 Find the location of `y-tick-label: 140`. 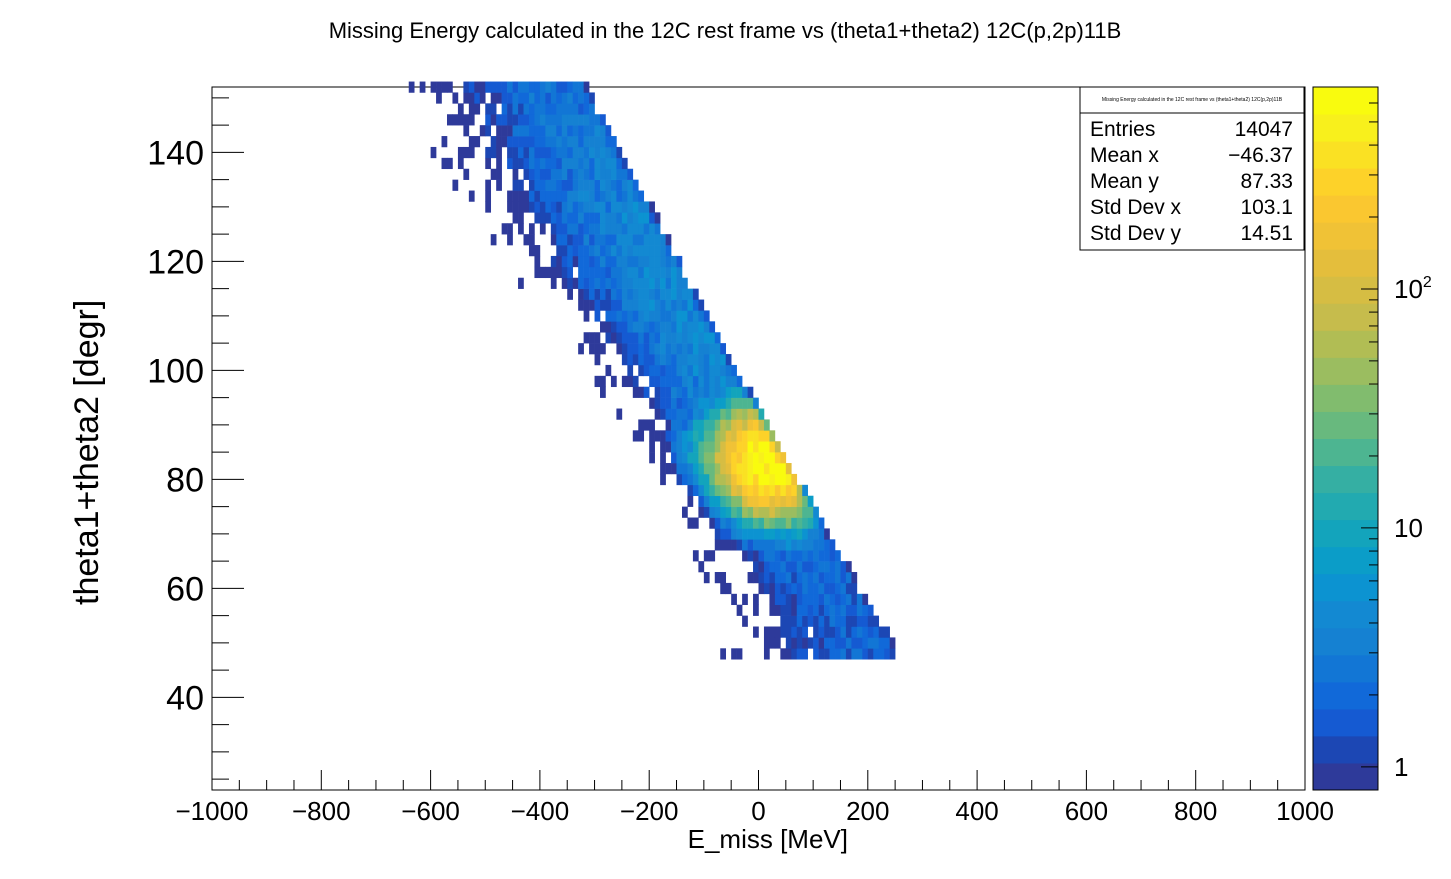

y-tick-label: 140 is located at coordinates (175, 153).